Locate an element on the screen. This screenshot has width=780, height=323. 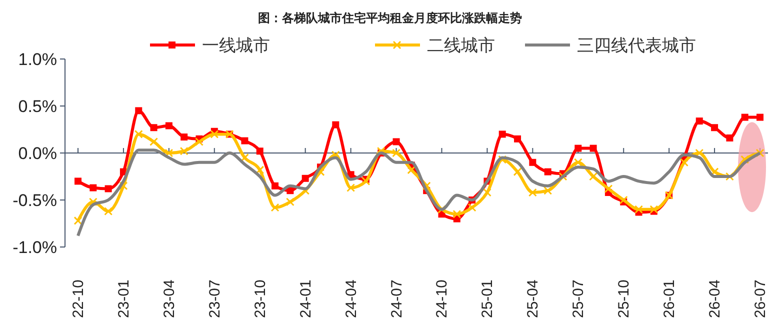
legend-label: 二线城市 is located at coordinates (461, 45).